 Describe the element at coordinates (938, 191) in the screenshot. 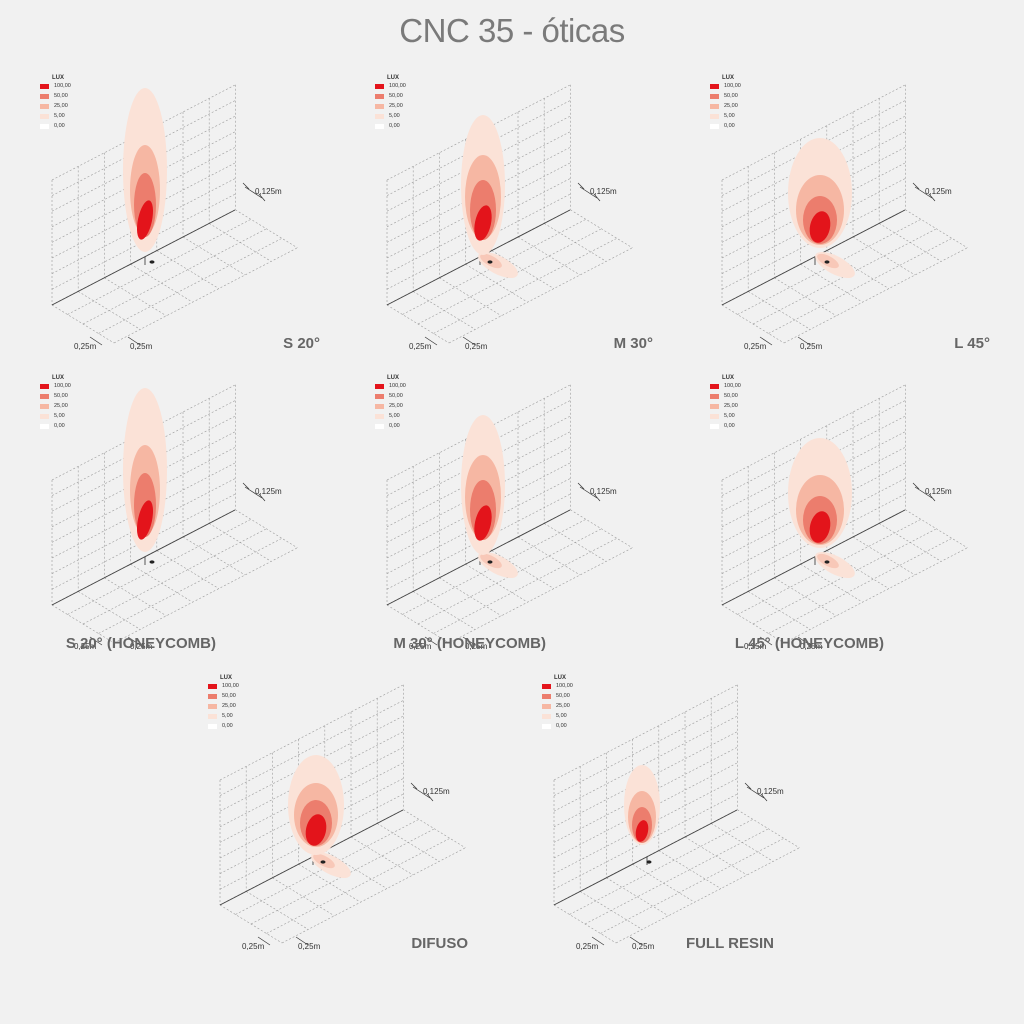

I see `height-dim-label: 0,125m` at that location.